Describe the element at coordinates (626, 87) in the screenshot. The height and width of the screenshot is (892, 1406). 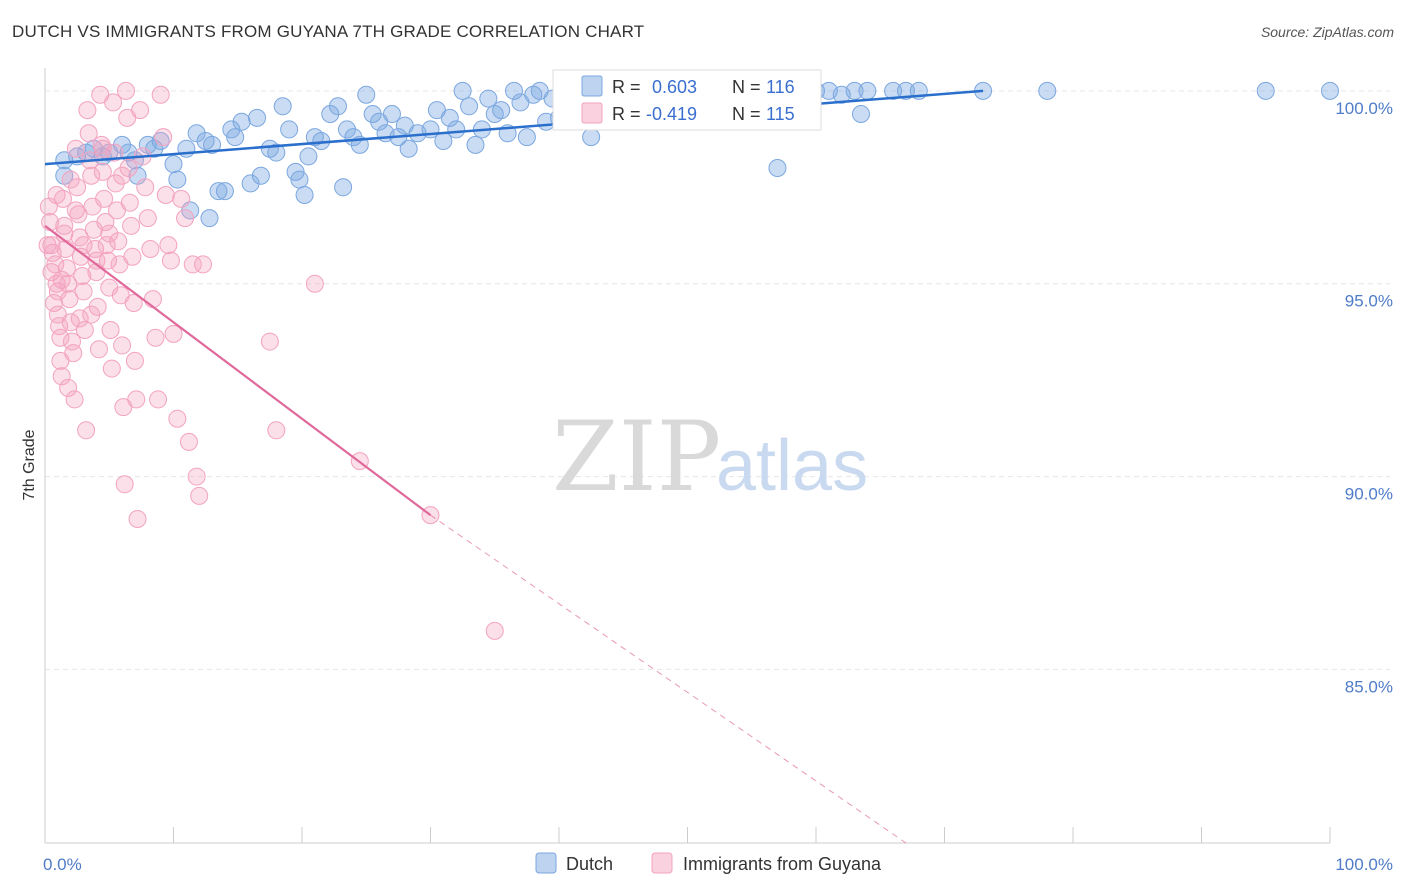
I see `stats-r-label-dutch: R =` at that location.